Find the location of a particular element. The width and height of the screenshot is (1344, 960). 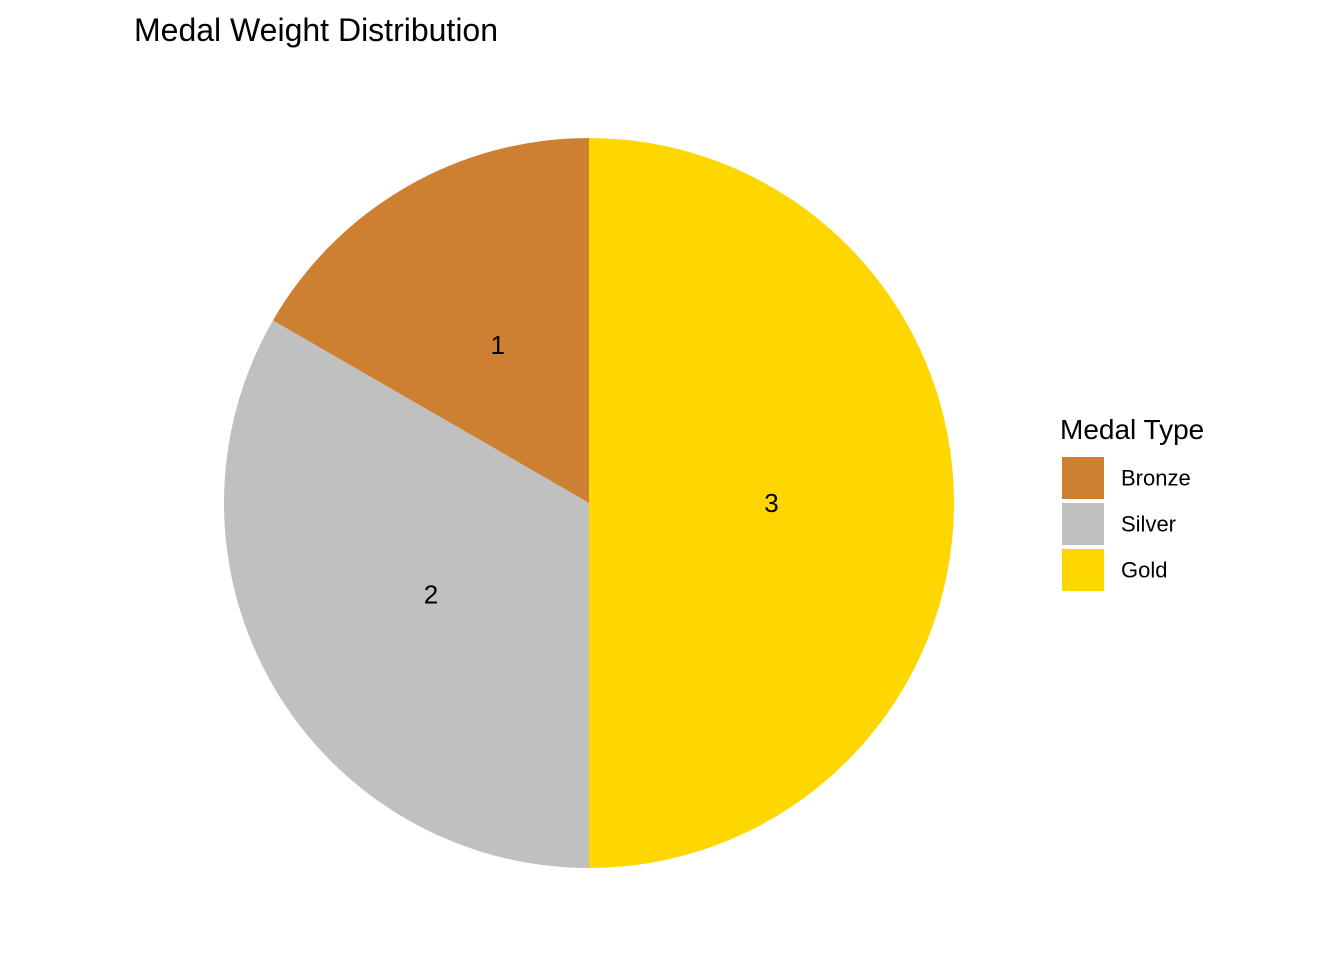

legend-label-gold: Gold is located at coordinates (1144, 570).